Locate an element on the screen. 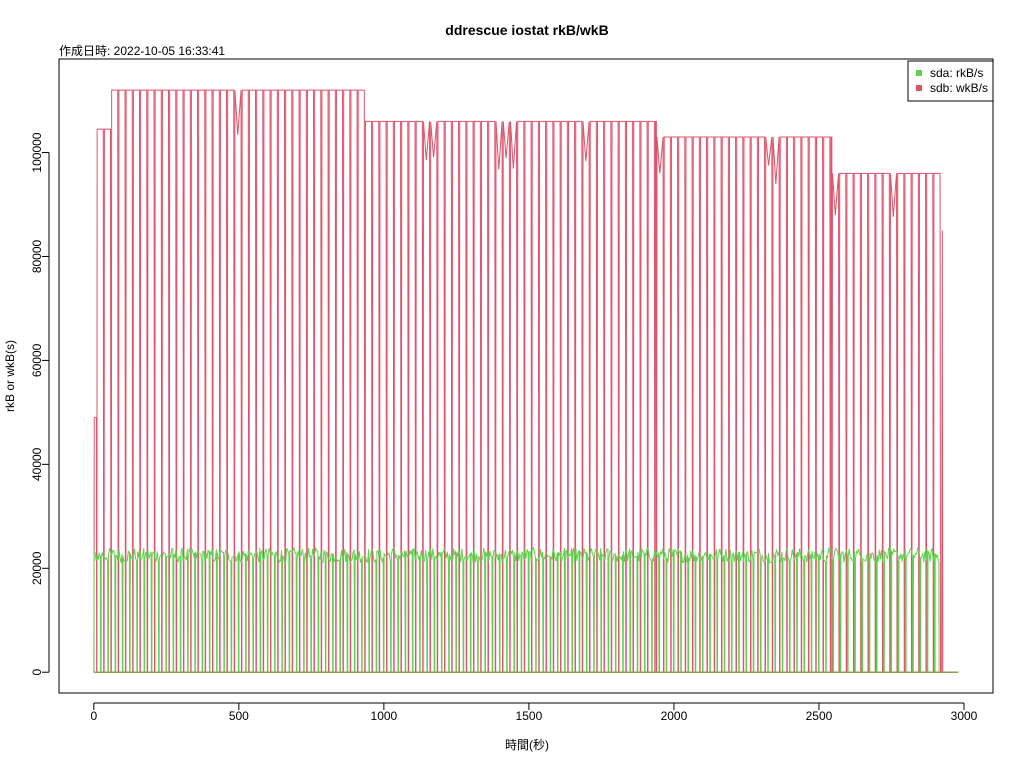 The image size is (1024, 768). chart-title: ddrescue iostat rkB/wkB is located at coordinates (526, 30).